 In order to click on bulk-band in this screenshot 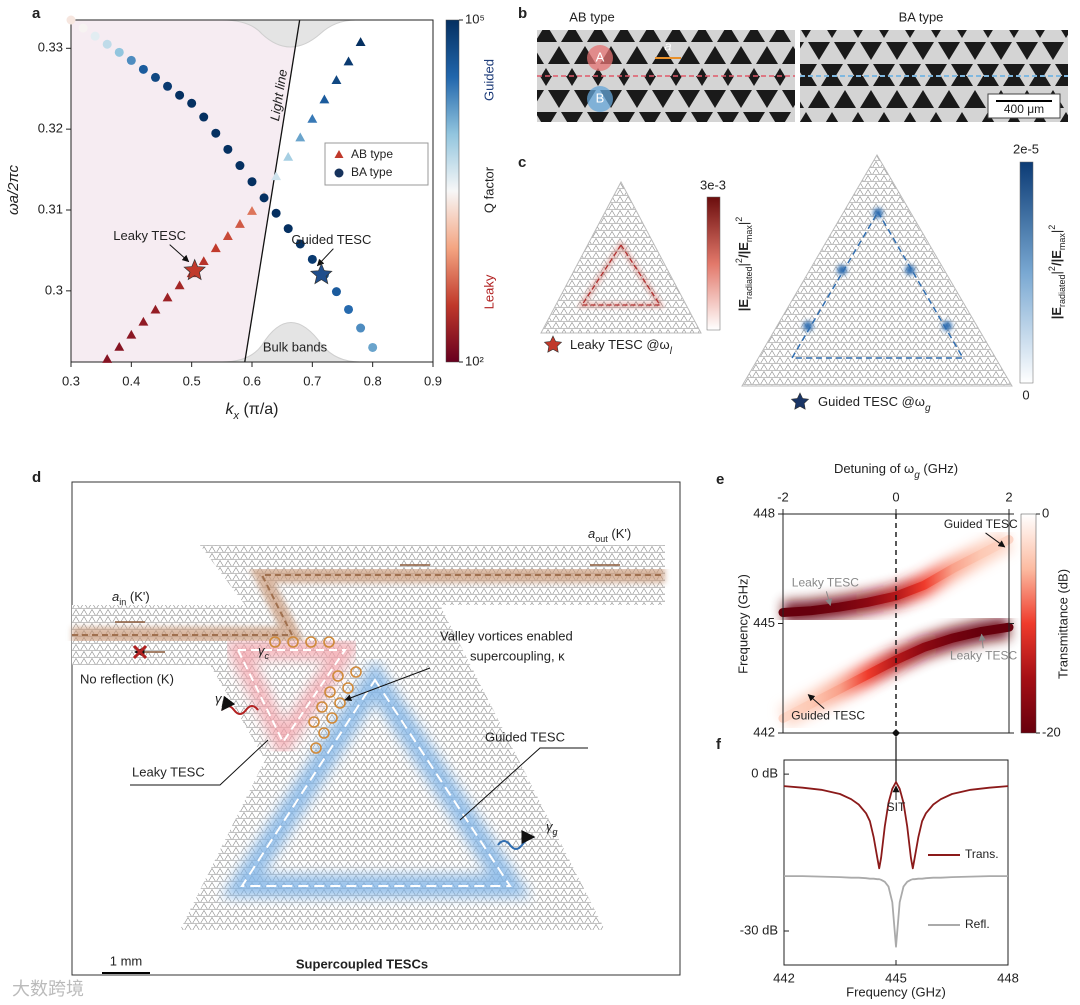, I will do `click(291, 342)`.